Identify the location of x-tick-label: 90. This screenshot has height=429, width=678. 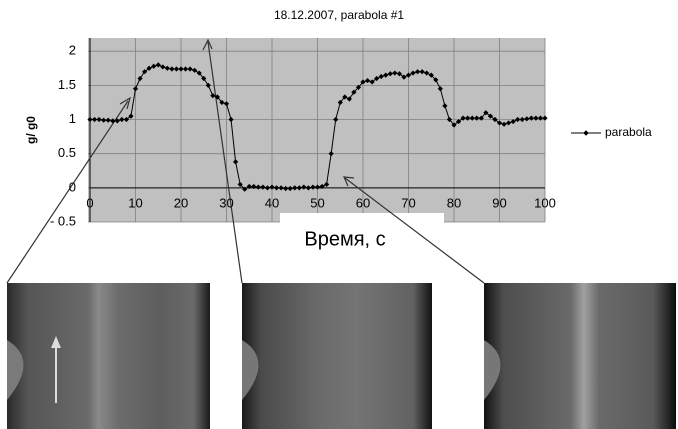
(499, 202).